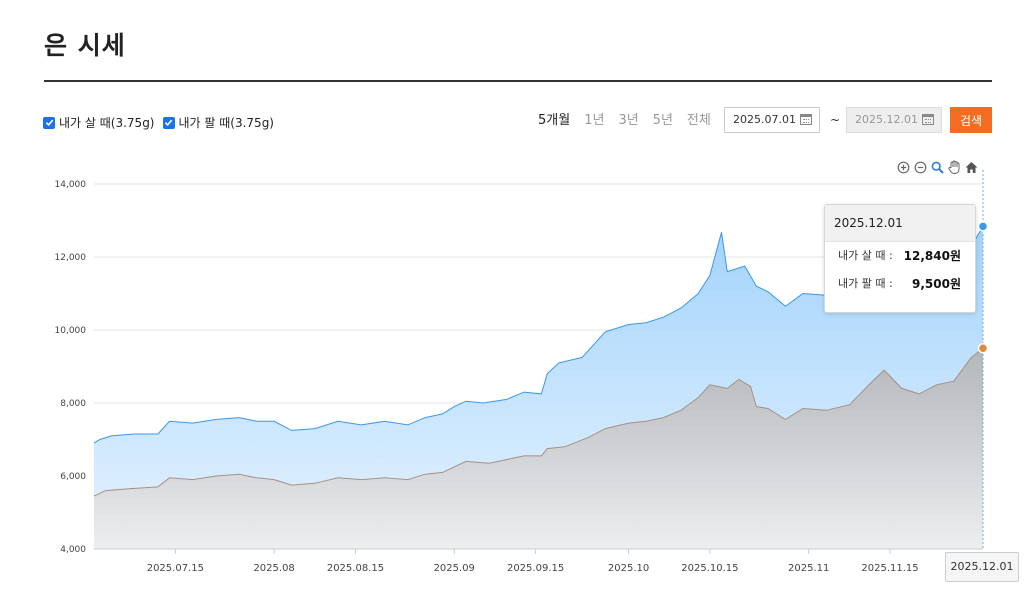 This screenshot has height=594, width=1024. What do you see at coordinates (982, 567) in the screenshot?
I see `crosshair-date-label: 2025.12.01` at bounding box center [982, 567].